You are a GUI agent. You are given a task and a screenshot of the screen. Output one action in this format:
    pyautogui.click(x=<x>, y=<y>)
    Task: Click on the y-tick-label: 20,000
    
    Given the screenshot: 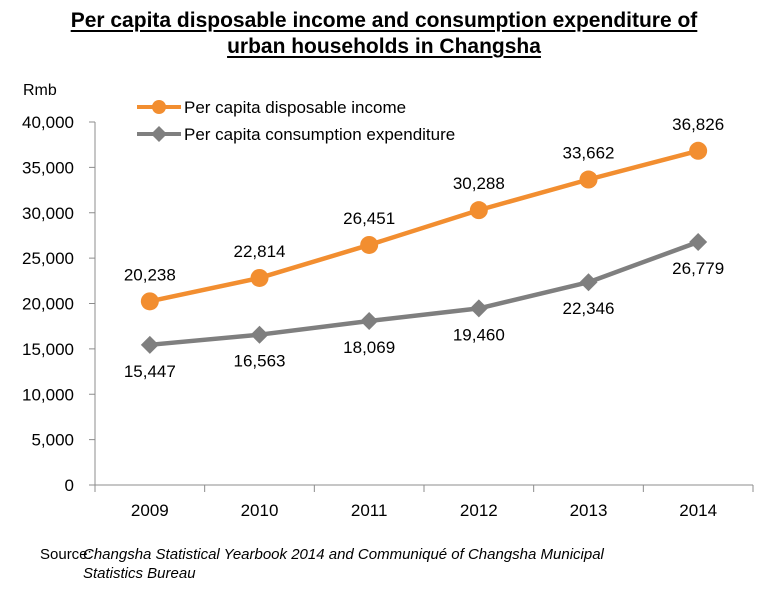 What is the action you would take?
    pyautogui.click(x=48, y=304)
    